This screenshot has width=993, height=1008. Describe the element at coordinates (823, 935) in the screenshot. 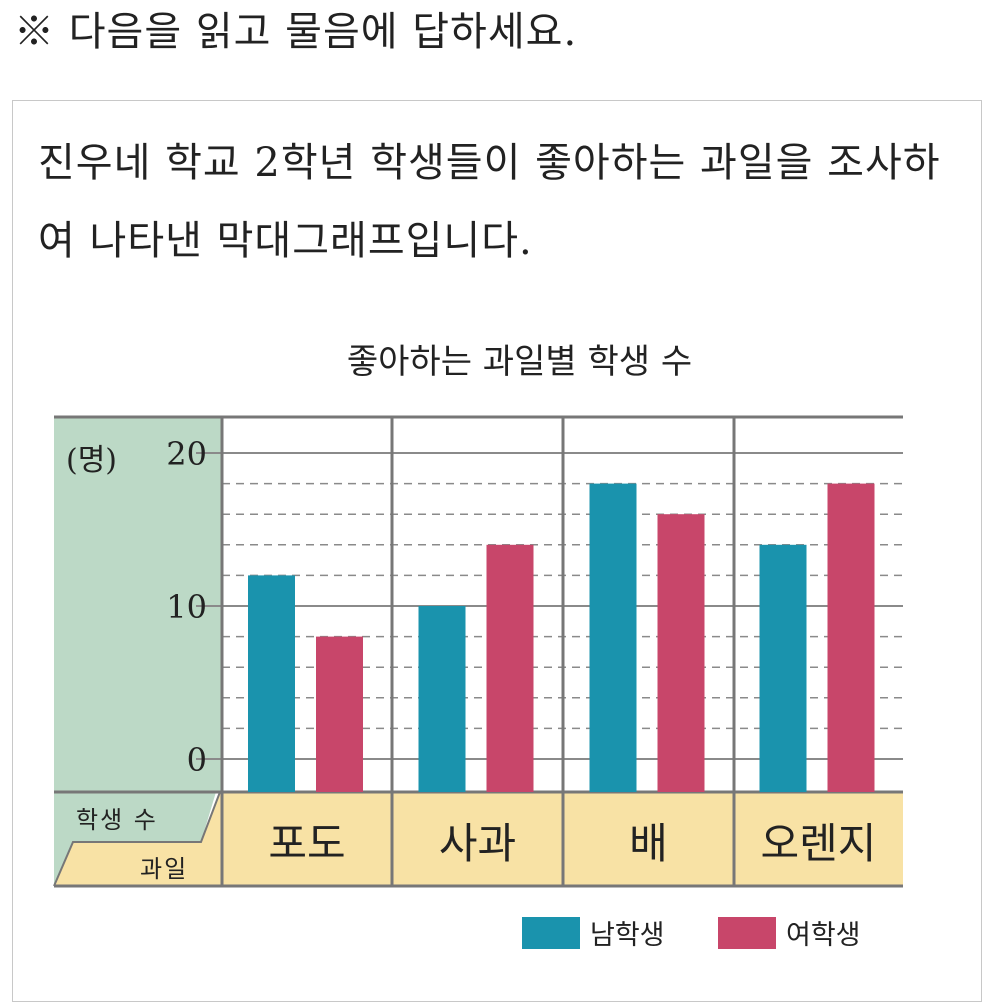

I see `legend-label-female: 여학생` at that location.